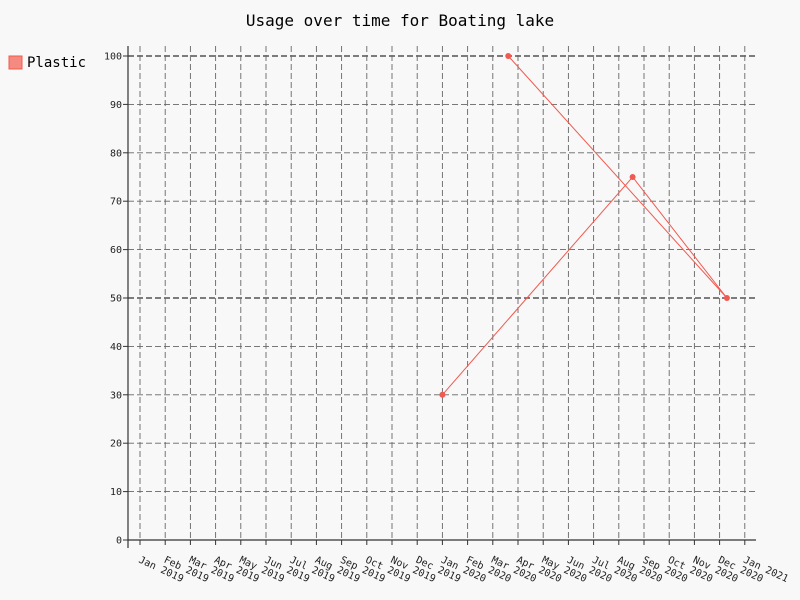 Image resolution: width=800 pixels, height=600 pixels. I want to click on y-tick-label: 30, so click(116, 395).